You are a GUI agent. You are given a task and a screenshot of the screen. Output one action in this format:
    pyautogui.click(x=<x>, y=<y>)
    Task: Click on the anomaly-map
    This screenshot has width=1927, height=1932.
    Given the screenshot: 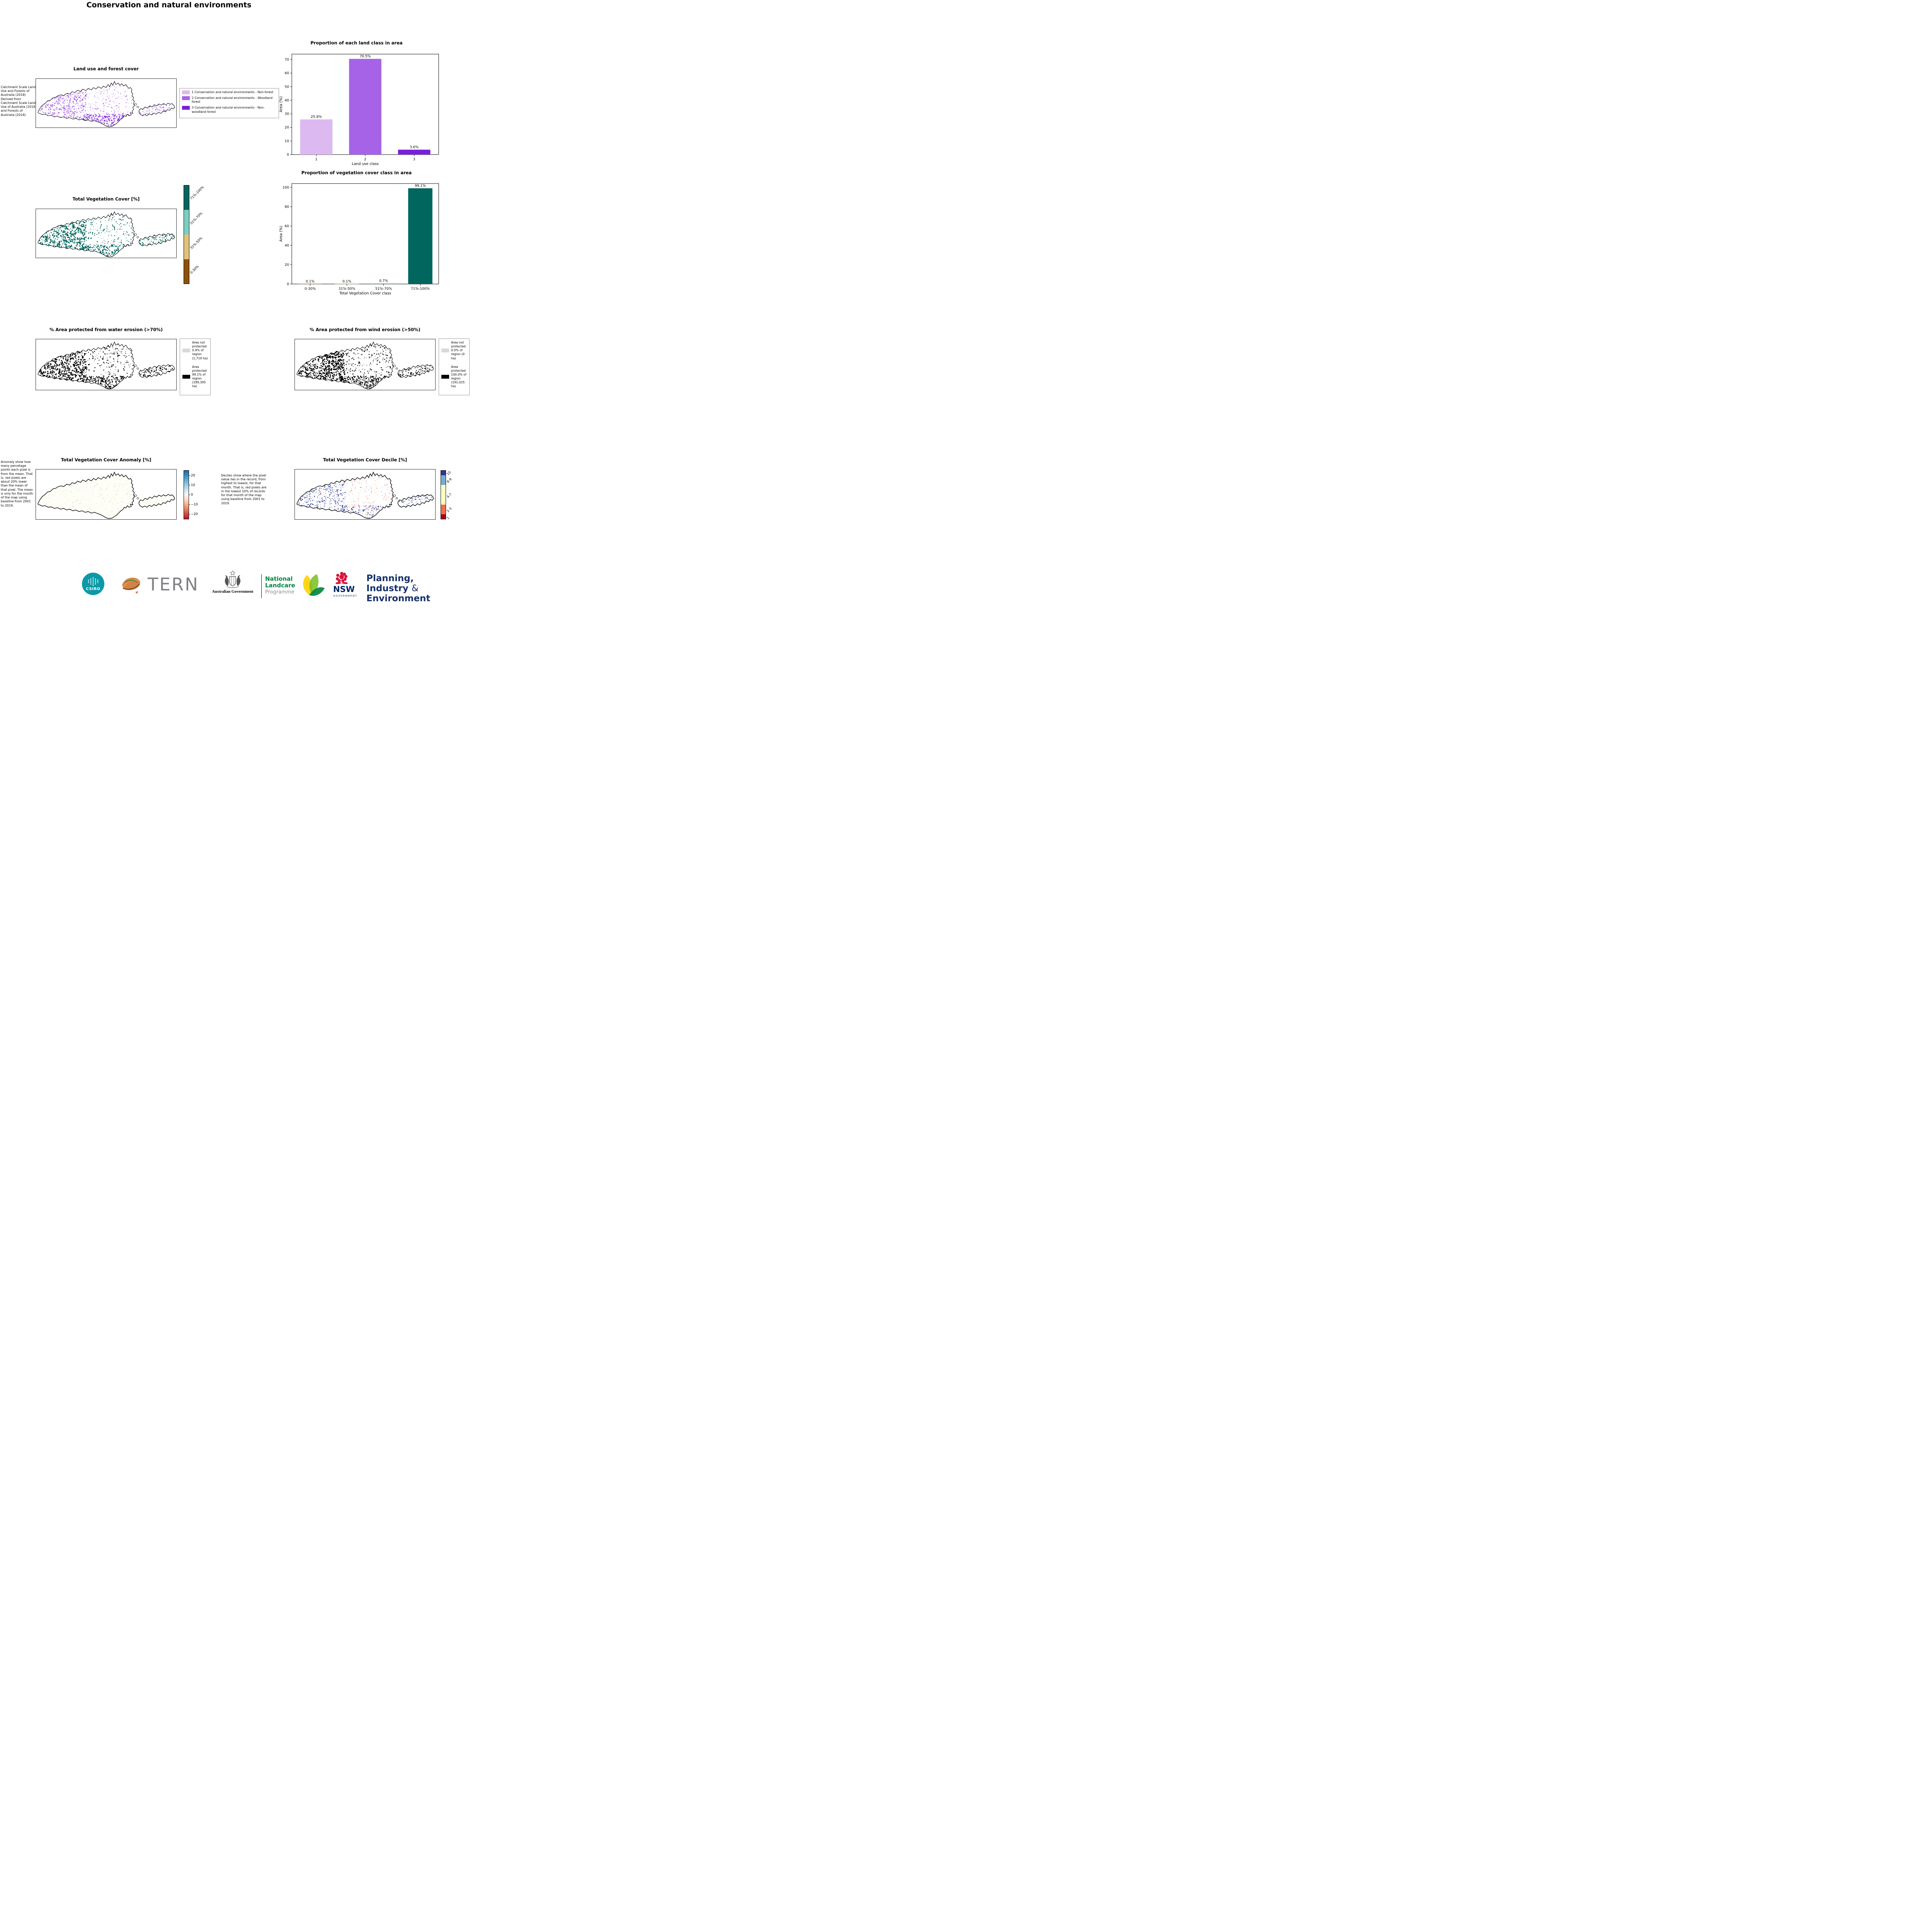 What is the action you would take?
    pyautogui.click(x=106, y=495)
    